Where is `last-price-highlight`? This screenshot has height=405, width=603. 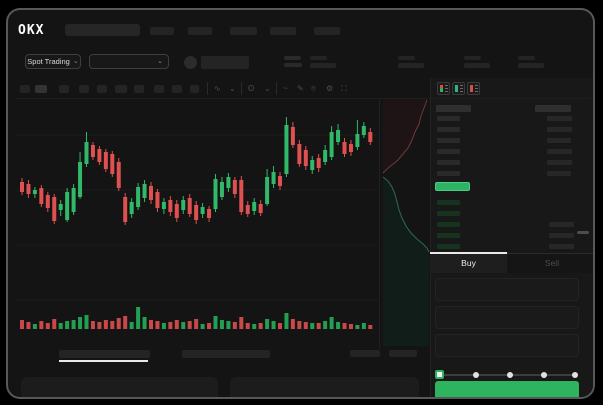
last-price-highlight is located at coordinates (452, 186).